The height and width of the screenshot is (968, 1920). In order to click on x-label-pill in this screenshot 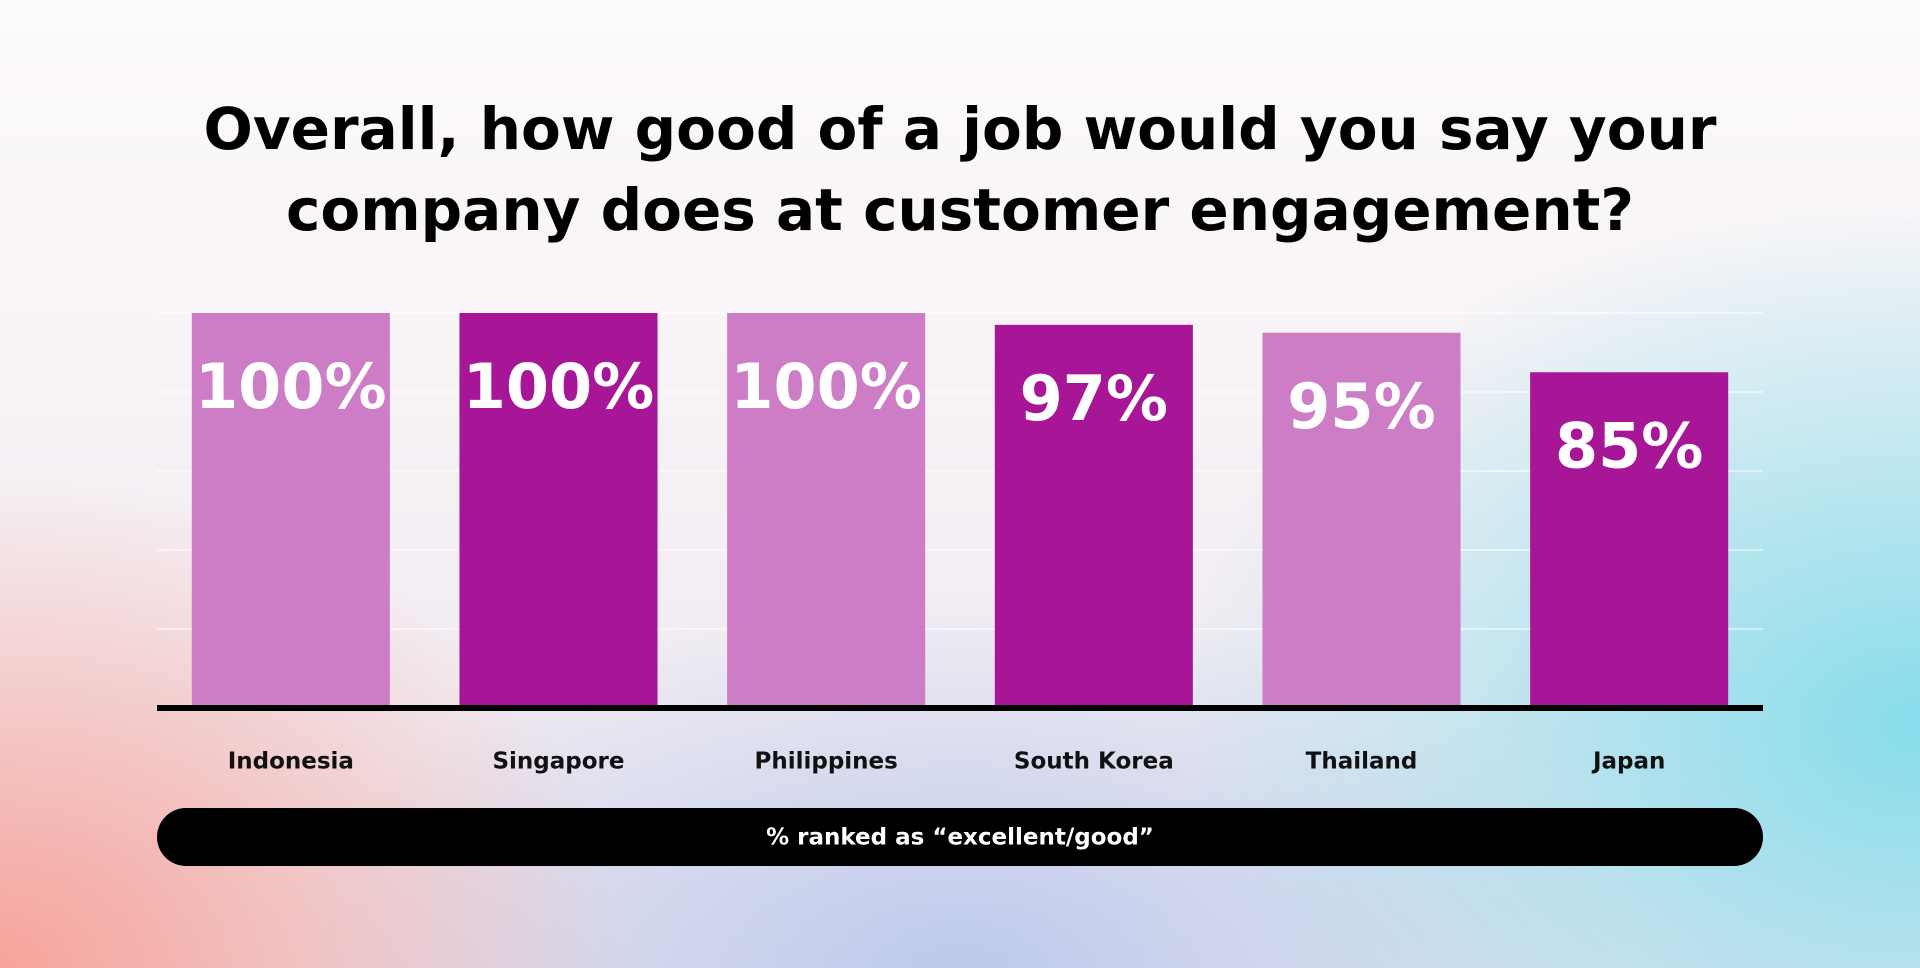, I will do `click(960, 837)`.